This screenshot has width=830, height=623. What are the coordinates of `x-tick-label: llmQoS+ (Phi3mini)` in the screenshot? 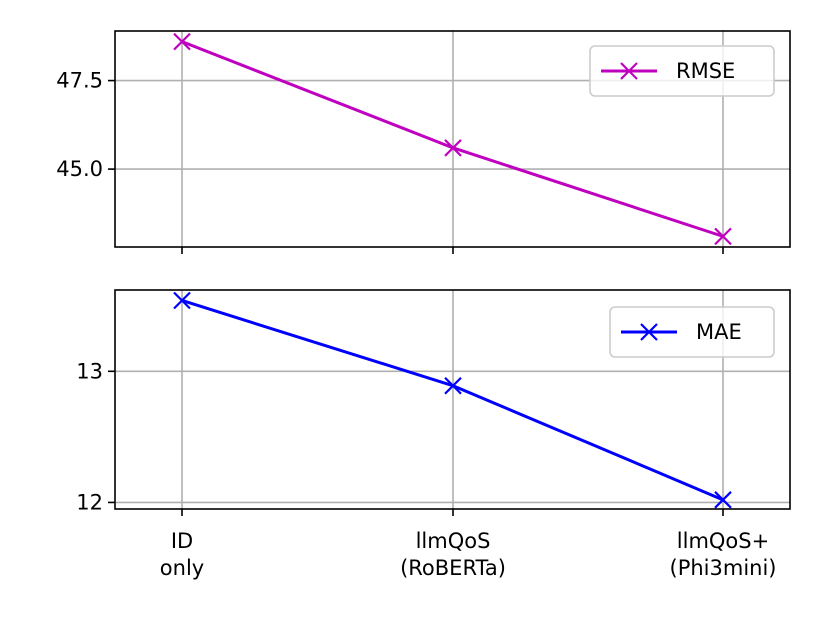 It's located at (723, 554).